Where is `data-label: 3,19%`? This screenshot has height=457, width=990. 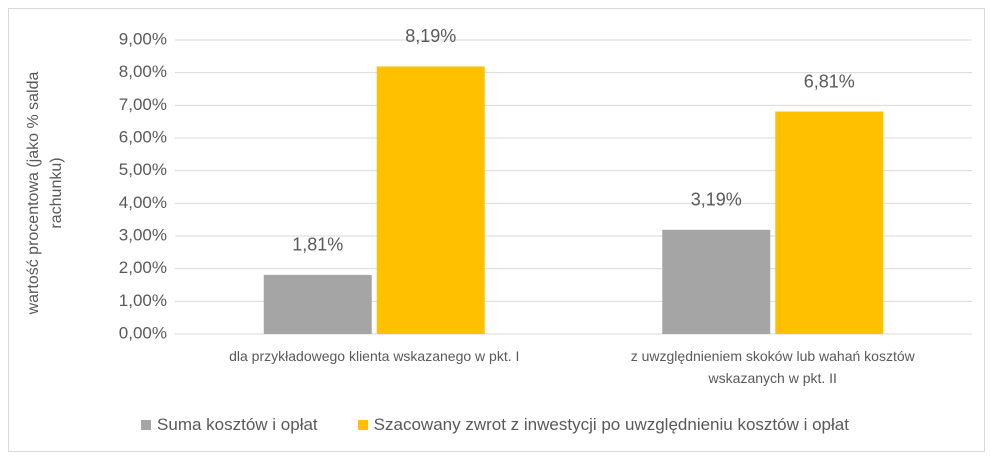 data-label: 3,19% is located at coordinates (716, 200).